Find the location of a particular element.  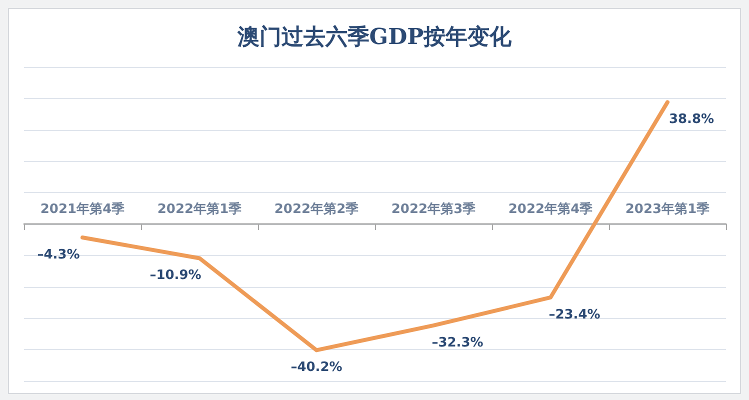

data-label: –40.2% is located at coordinates (316, 368).